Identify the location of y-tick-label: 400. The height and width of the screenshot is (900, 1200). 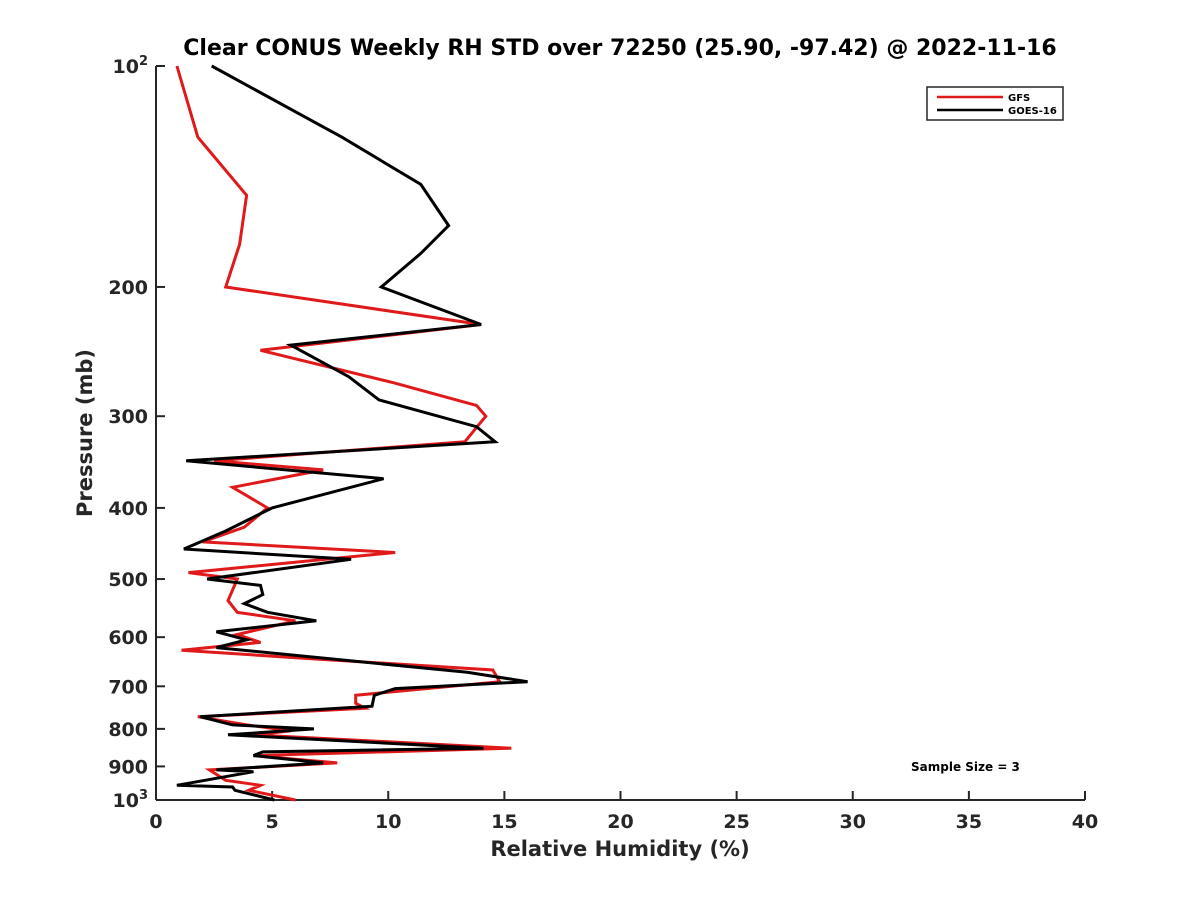
(128, 509).